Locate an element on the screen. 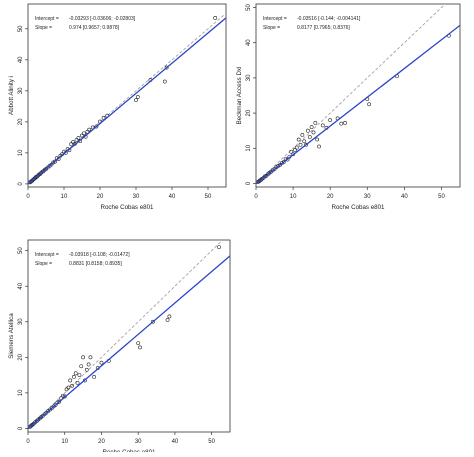  intercept-value: -0.03918 [-0.108; -0.01472] is located at coordinates (99, 255).